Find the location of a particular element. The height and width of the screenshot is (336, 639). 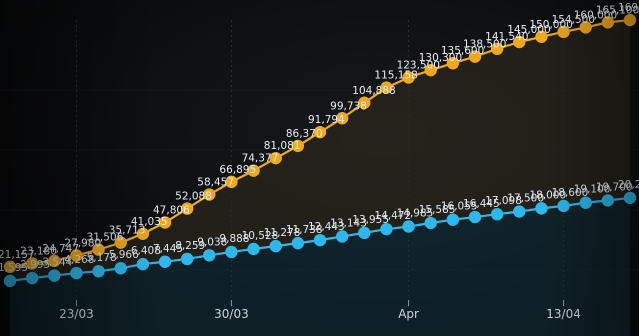

label-orange: 99,738 is located at coordinates (348, 106).